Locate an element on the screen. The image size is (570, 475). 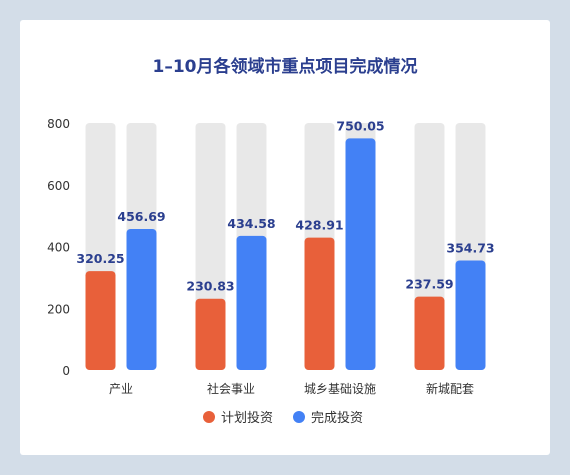
legend-label: 计划投资 is located at coordinates (247, 418).